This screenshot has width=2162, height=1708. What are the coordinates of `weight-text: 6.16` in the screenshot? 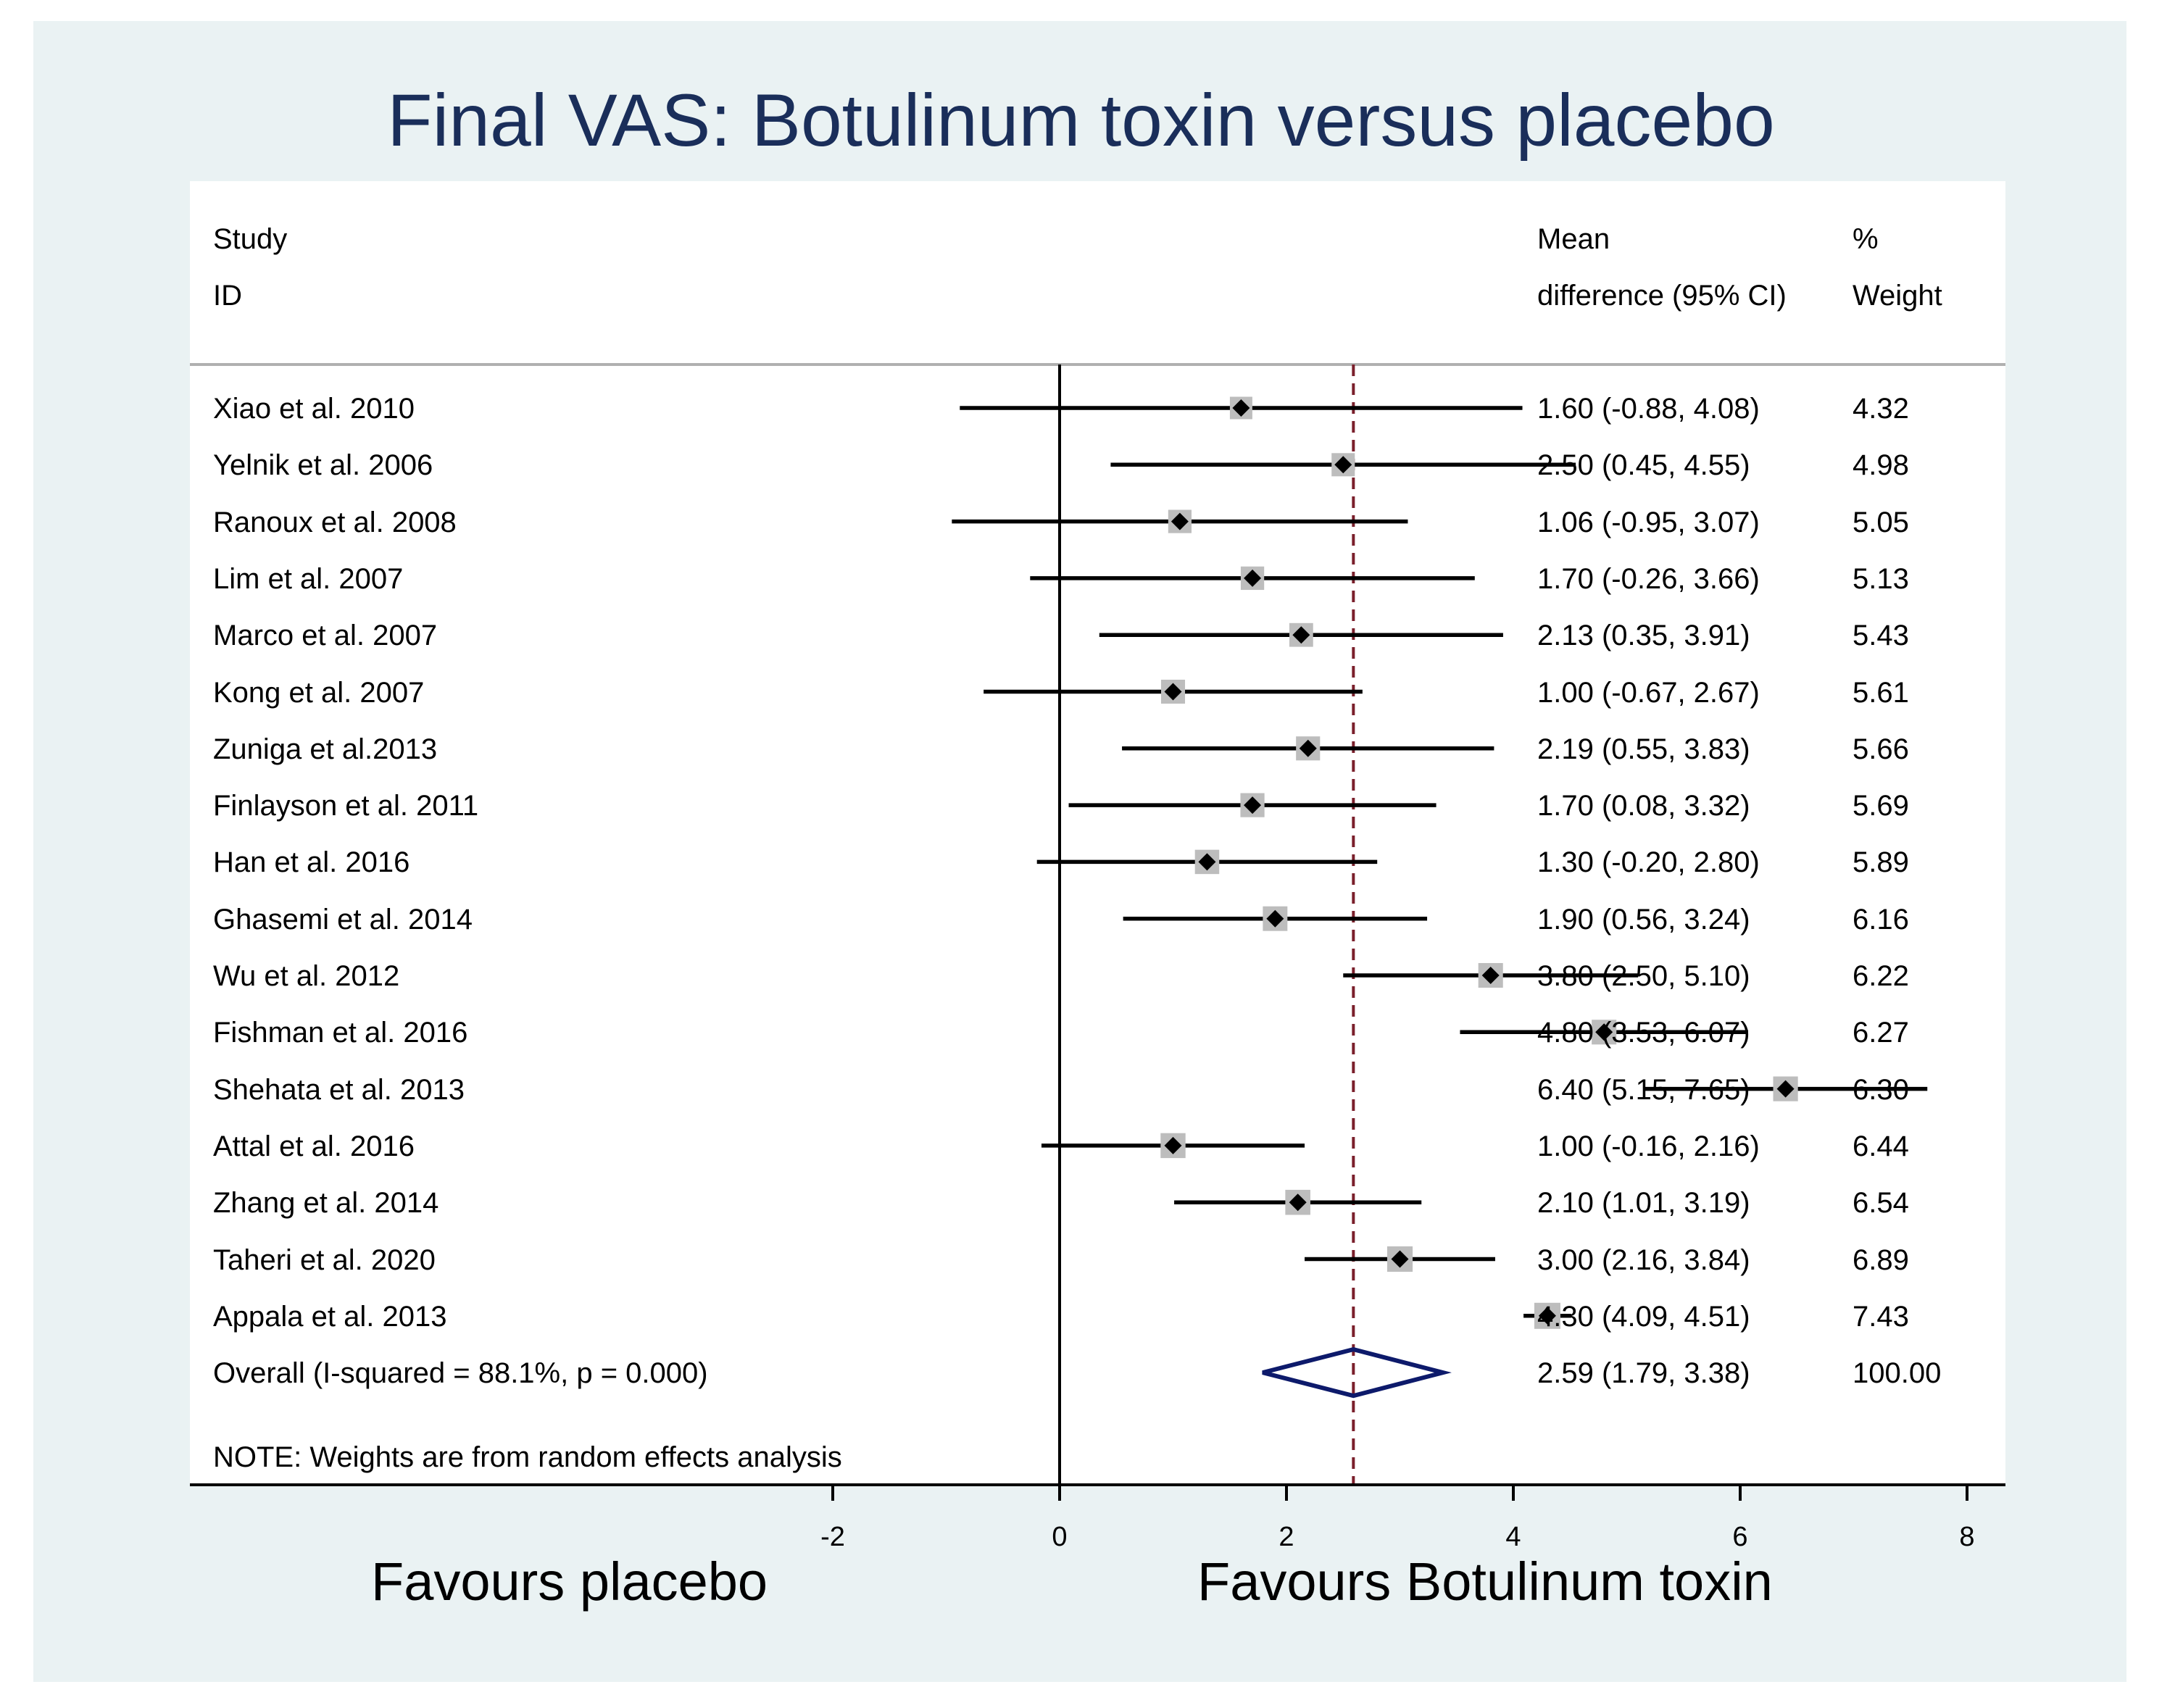 It's located at (1881, 919).